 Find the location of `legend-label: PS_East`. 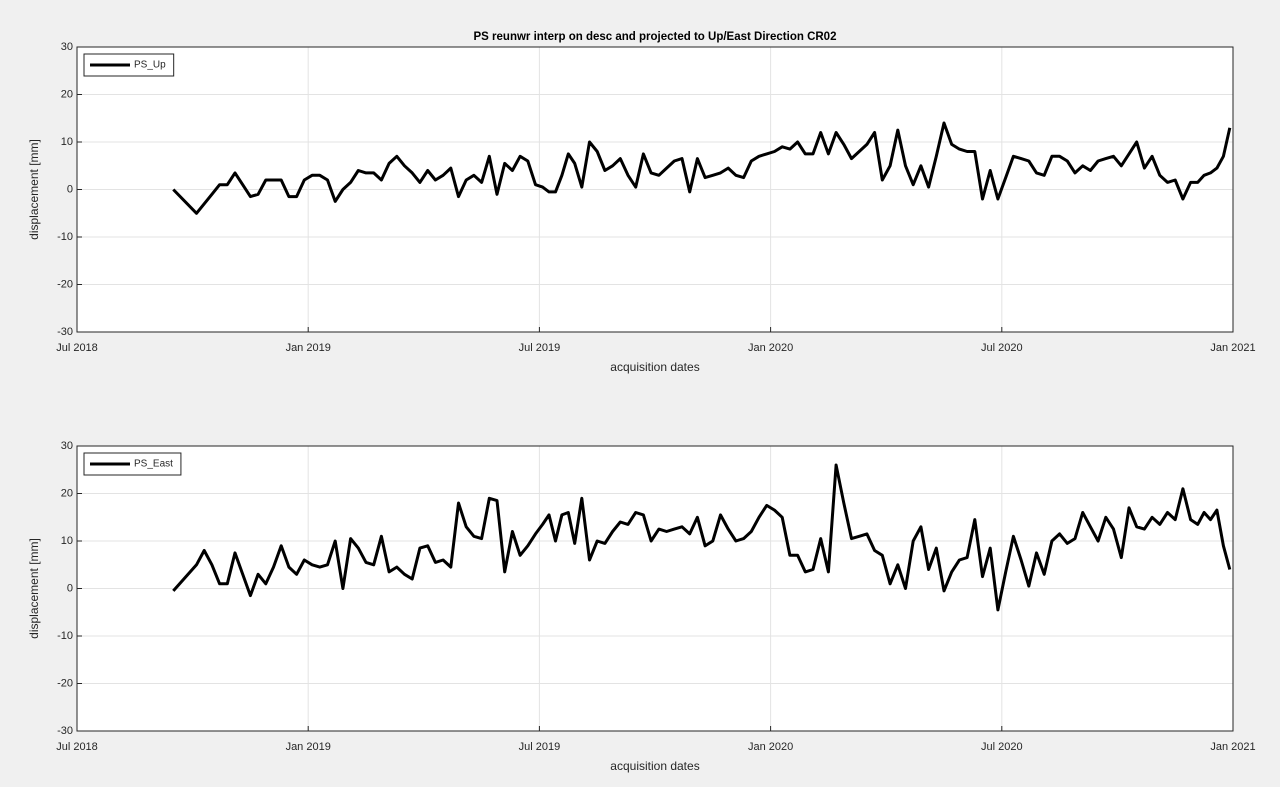

legend-label: PS_East is located at coordinates (153, 464).